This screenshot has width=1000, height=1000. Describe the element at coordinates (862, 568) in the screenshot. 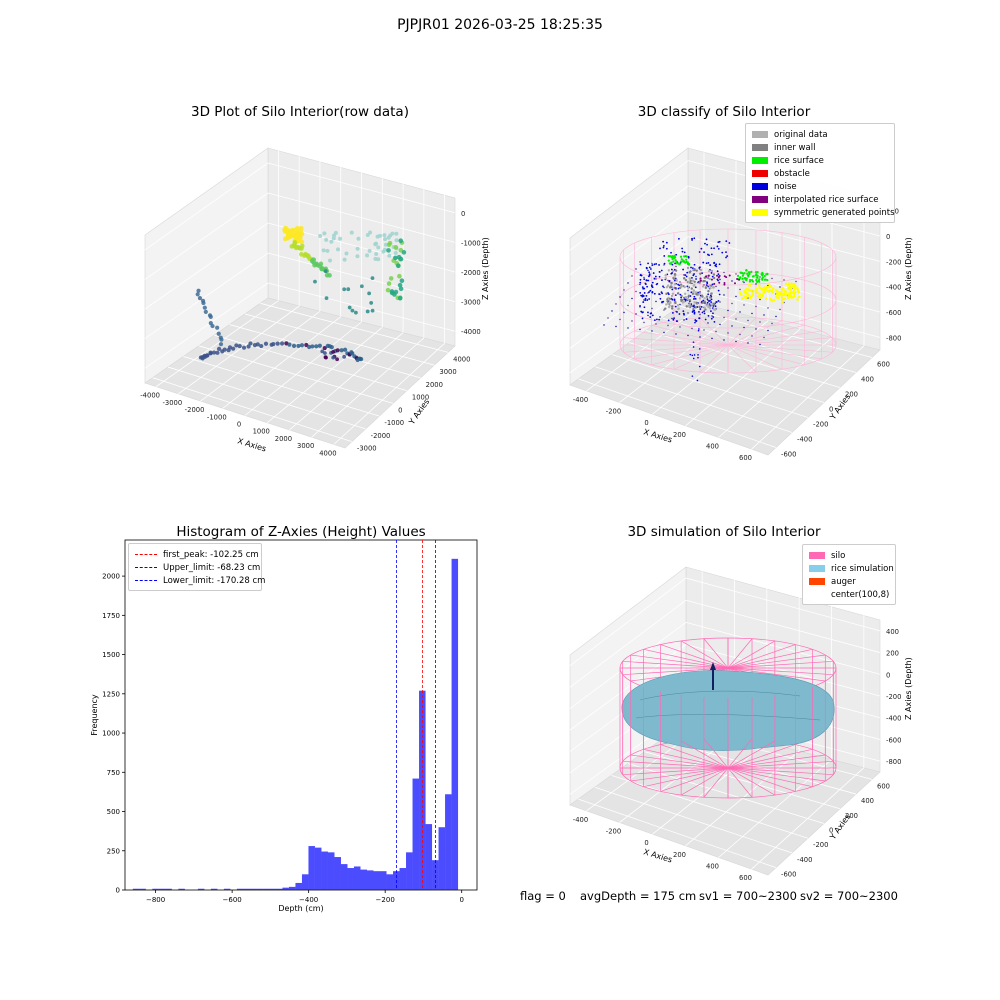

I see `legend-label: rice simulation` at that location.